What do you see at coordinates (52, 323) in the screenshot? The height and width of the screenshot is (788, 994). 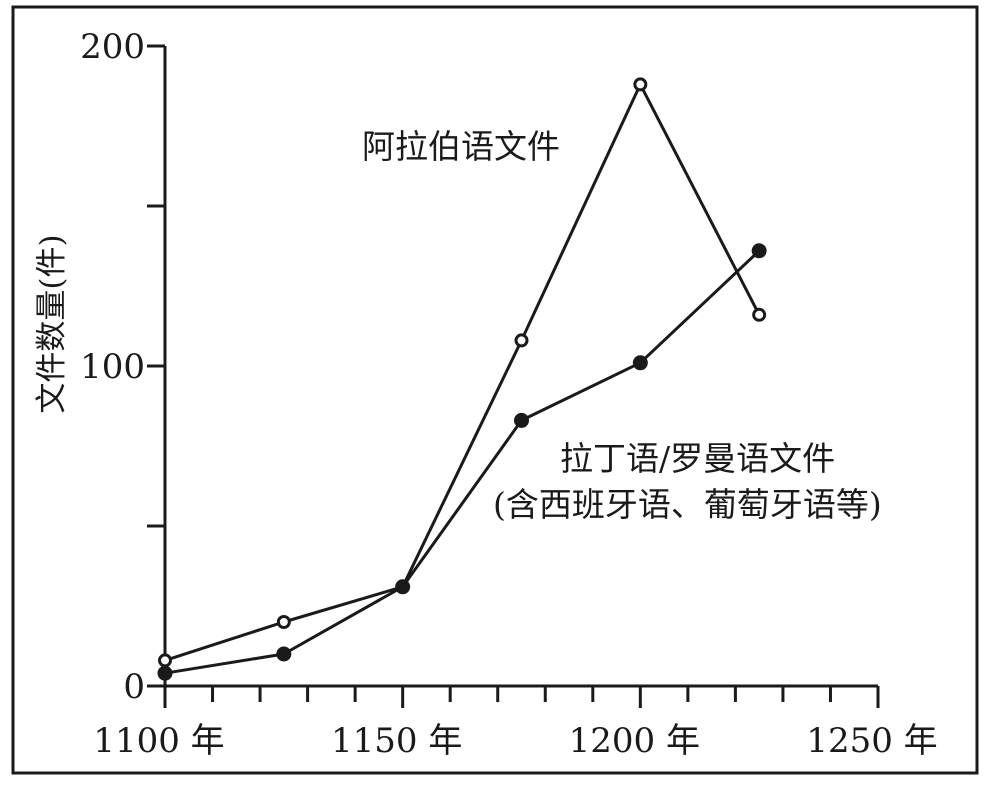 I see `y-axis-label: 文件数量(件)` at bounding box center [52, 323].